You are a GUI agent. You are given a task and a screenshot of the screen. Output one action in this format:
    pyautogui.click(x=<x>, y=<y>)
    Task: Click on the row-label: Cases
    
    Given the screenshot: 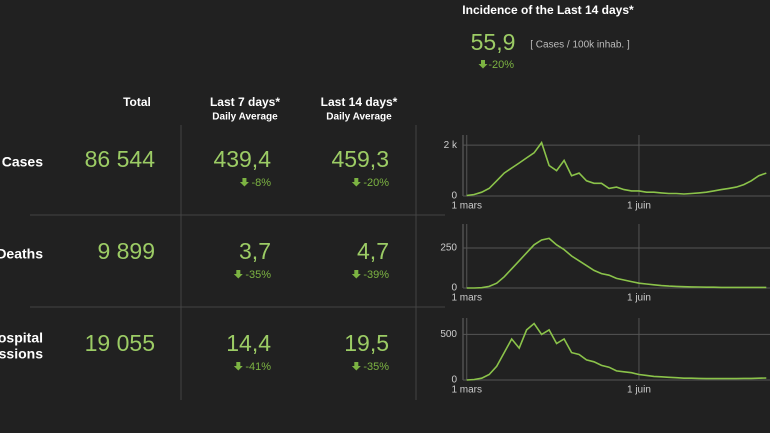 What is the action you would take?
    pyautogui.click(x=22, y=162)
    